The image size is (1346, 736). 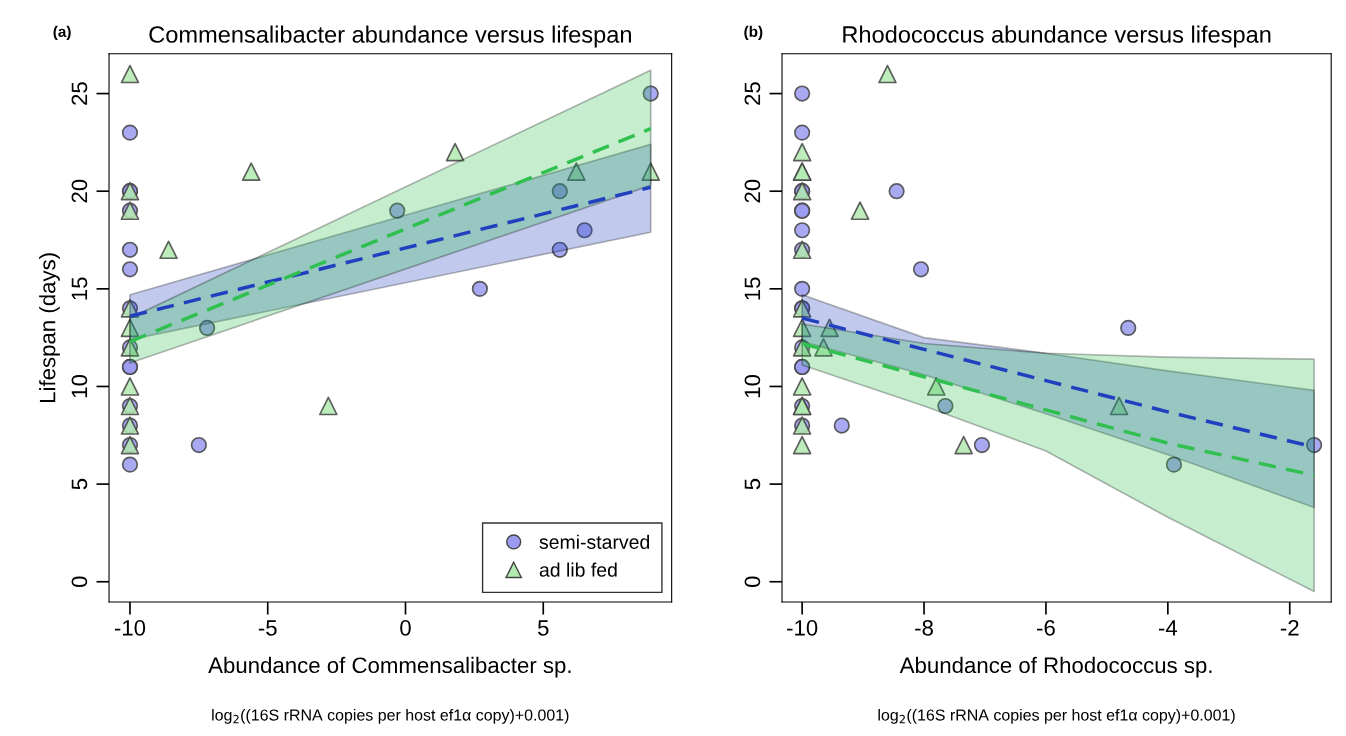 What do you see at coordinates (1055, 667) in the screenshot?
I see `x-axis-title: Abundance of Rhodococcus sp.` at bounding box center [1055, 667].